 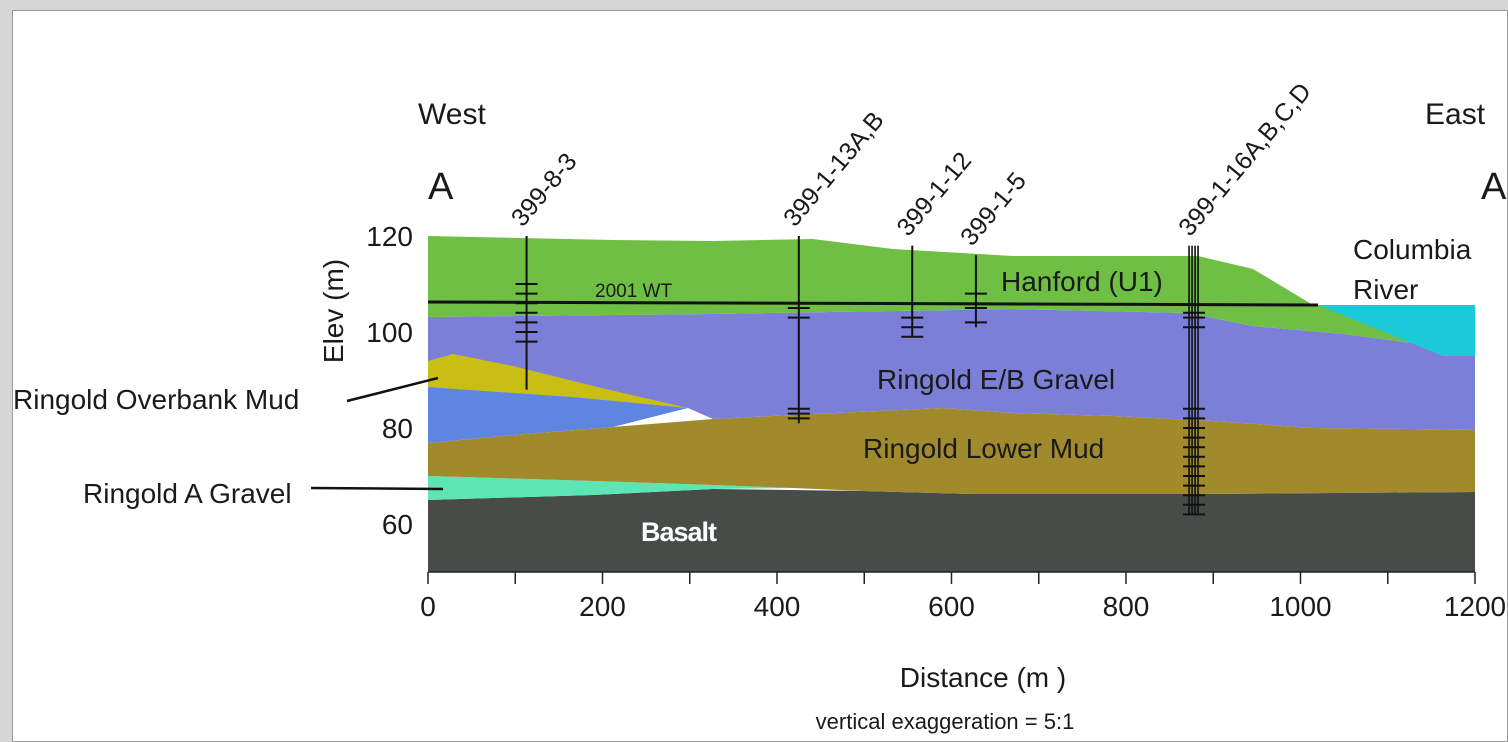 What do you see at coordinates (1126, 606) in the screenshot?
I see `x-tick-label: 800` at bounding box center [1126, 606].